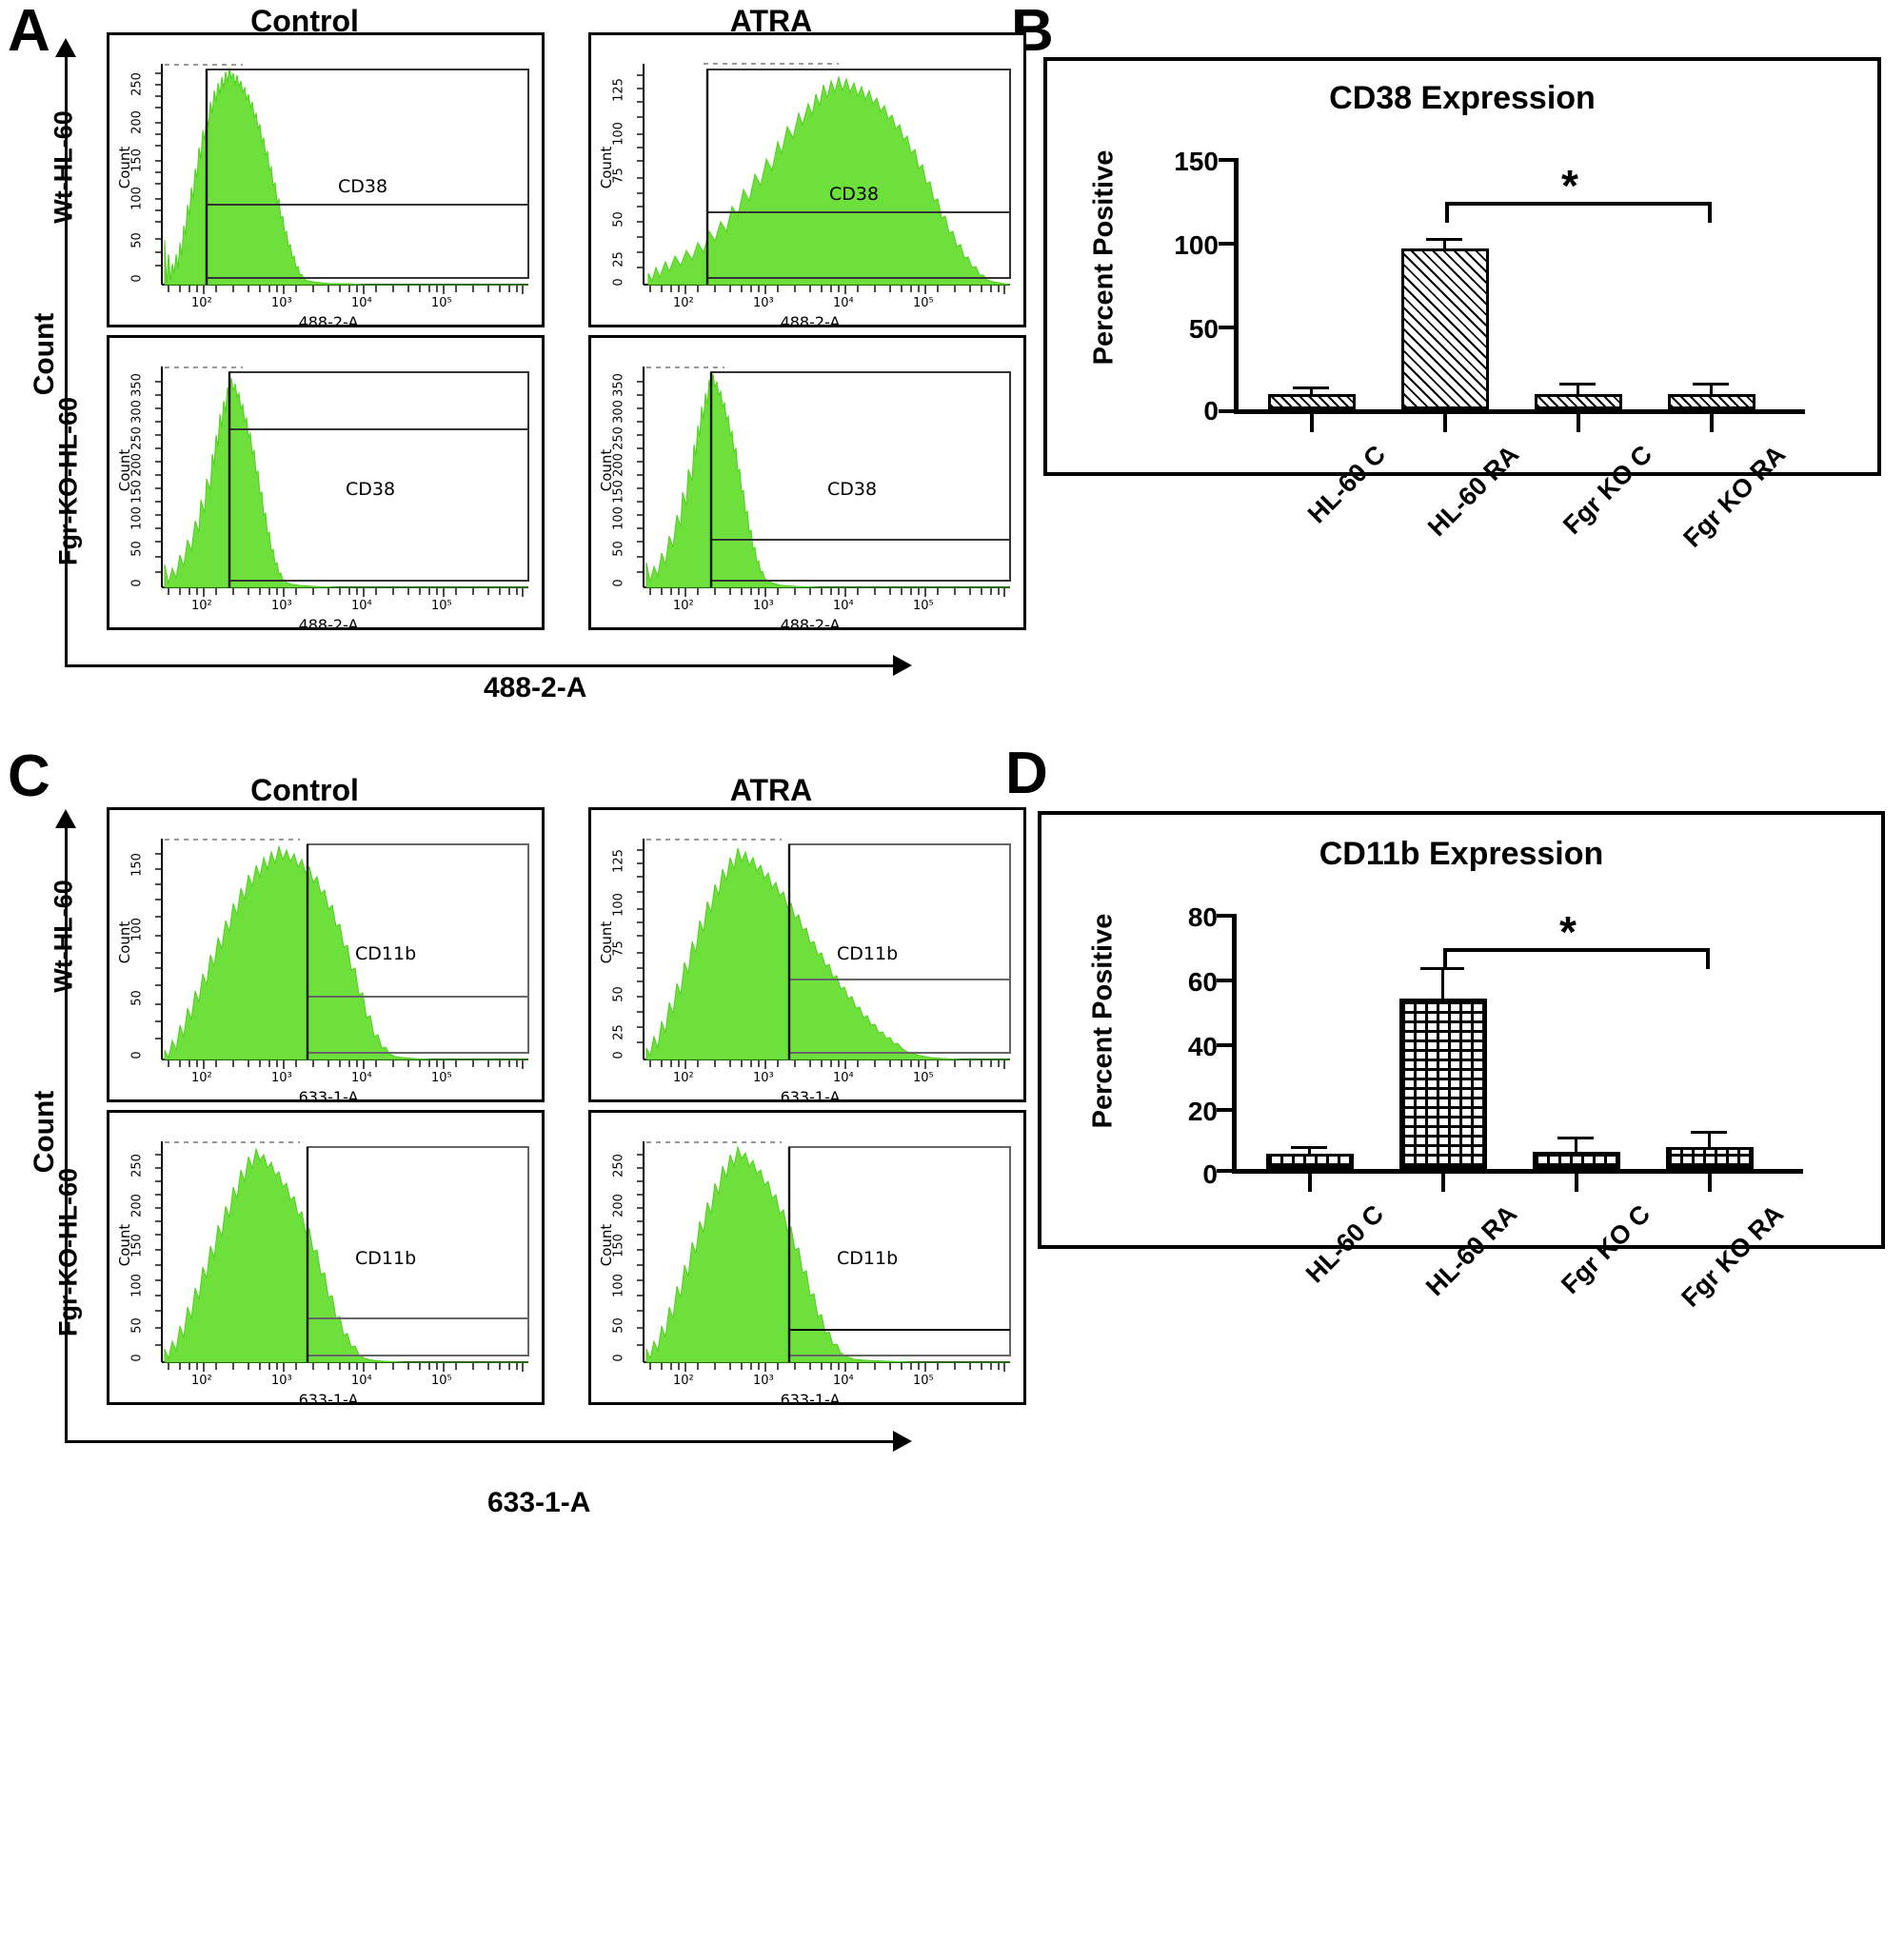 The width and height of the screenshot is (1904, 1940). Describe the element at coordinates (1202, 1047) in the screenshot. I see `panel-d-ytick-40: 40` at that location.